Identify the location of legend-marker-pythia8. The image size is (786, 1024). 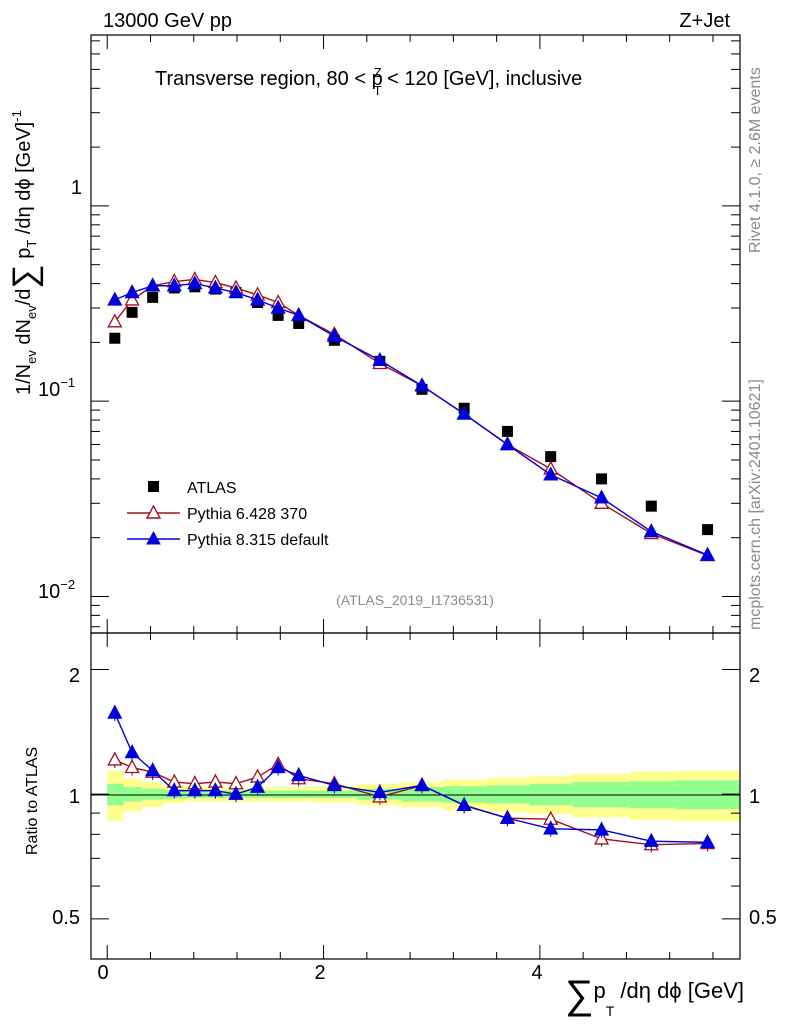
(153, 537).